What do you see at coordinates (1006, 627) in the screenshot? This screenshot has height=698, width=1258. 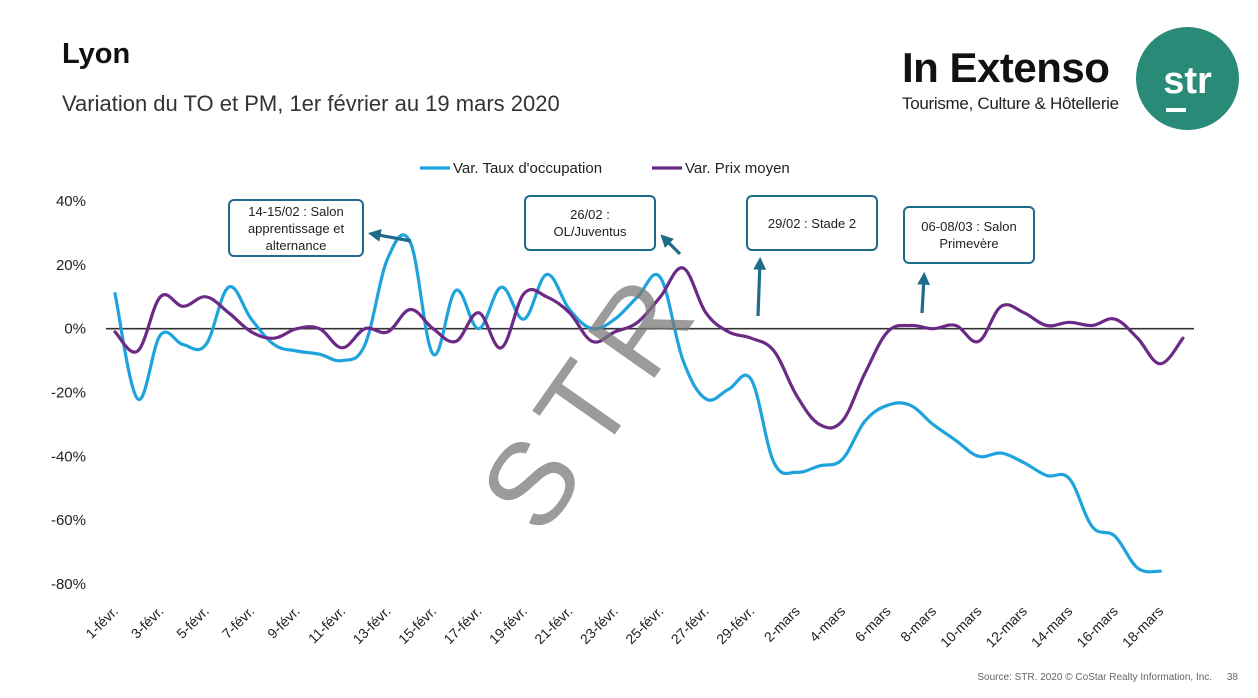 I see `x-tick-label: 12-mars` at bounding box center [1006, 627].